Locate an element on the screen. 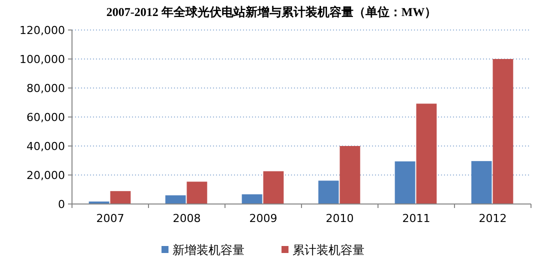  legend-label: 新增装机容量 is located at coordinates (208, 250).